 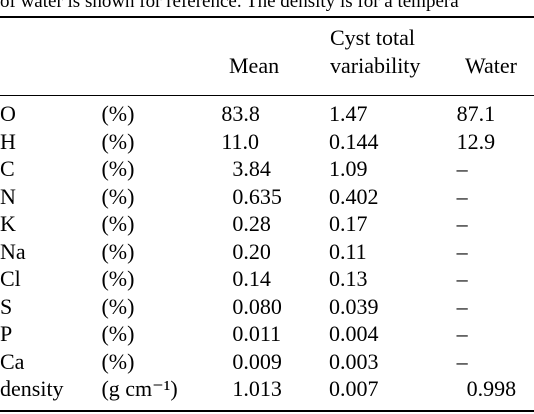 What do you see at coordinates (267, 411) in the screenshot?
I see `bottom-rule` at bounding box center [267, 411].